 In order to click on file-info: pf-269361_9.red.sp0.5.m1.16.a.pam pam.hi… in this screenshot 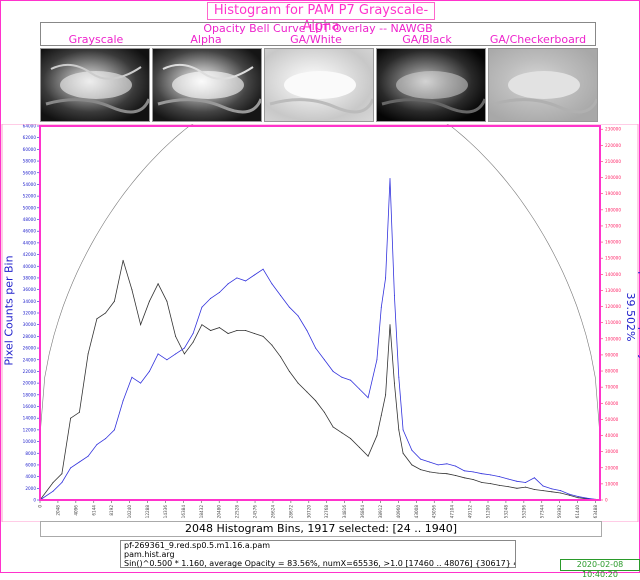, I will do `click(318, 554)`.